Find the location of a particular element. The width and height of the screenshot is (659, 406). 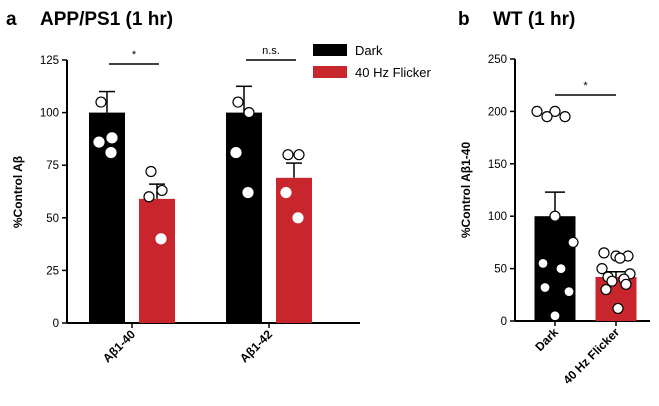

panel-letter-b: b is located at coordinates (464, 19).